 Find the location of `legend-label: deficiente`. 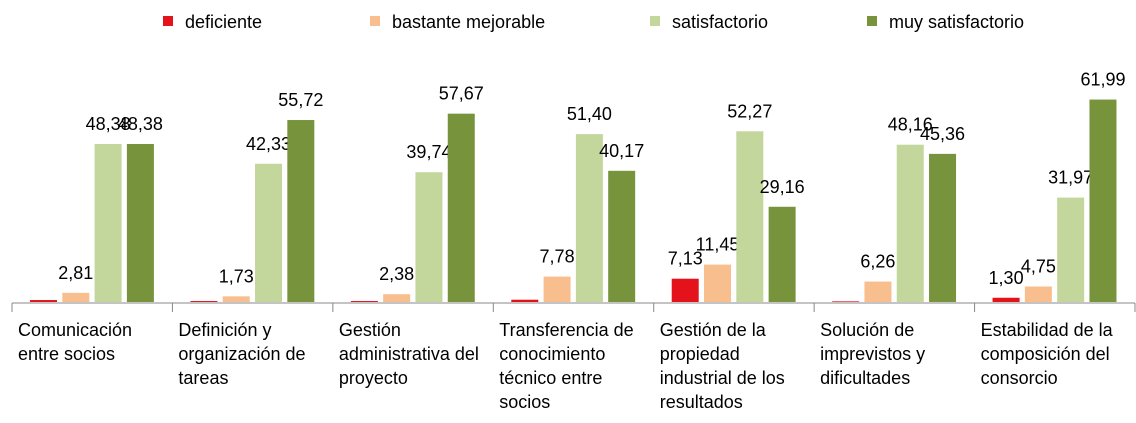

legend-label: deficiente is located at coordinates (223, 22).